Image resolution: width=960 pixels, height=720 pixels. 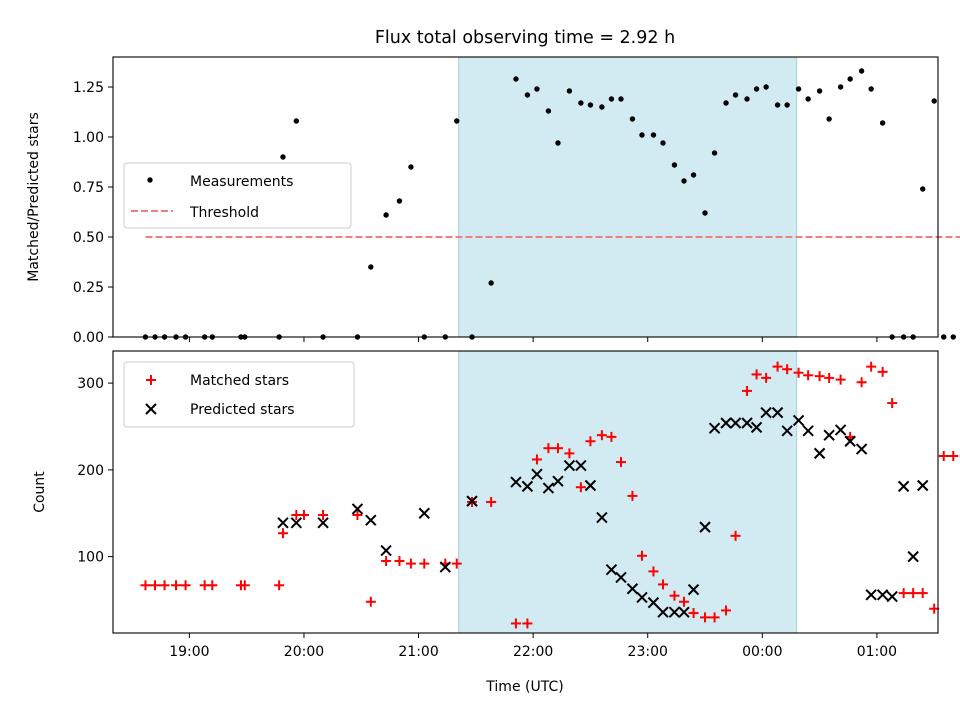 What do you see at coordinates (34, 197) in the screenshot?
I see `y-axis-label-top: Matched/Predicted stars` at bounding box center [34, 197].